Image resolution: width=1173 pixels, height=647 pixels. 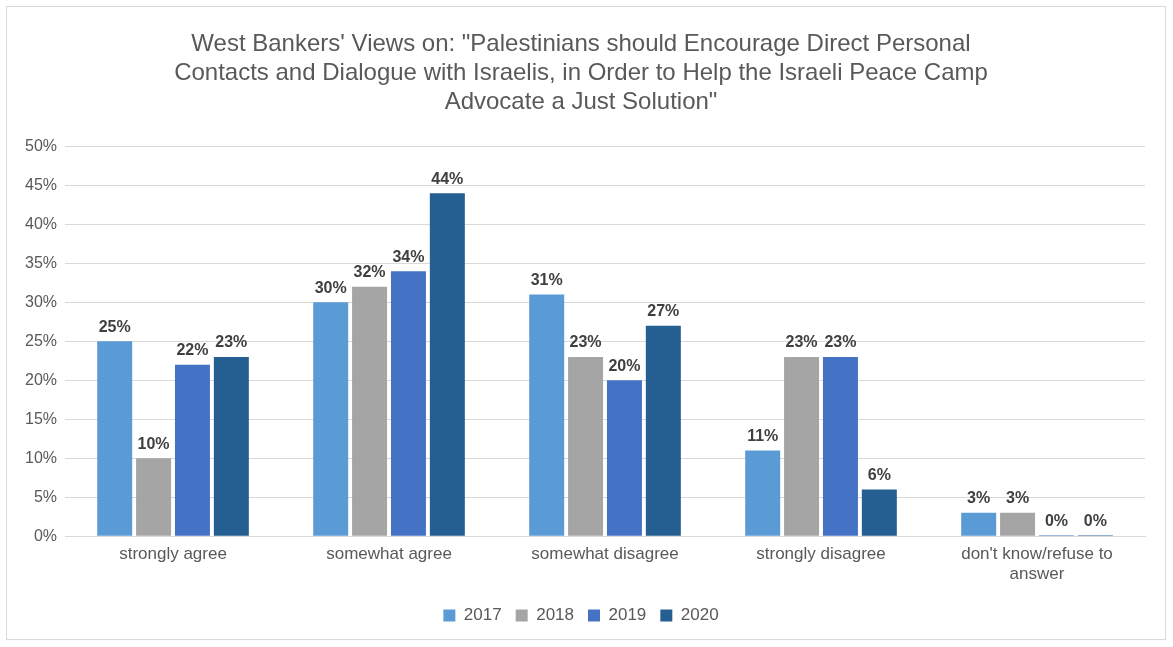 What do you see at coordinates (330, 287) in the screenshot?
I see `data-label: 30%` at bounding box center [330, 287].